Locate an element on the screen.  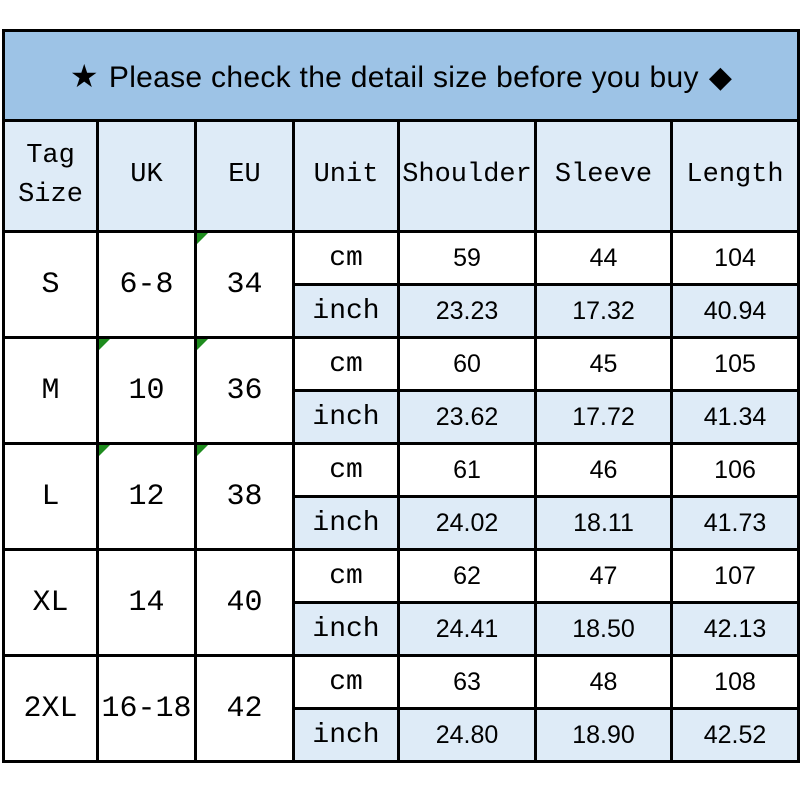
table-row-s-inch: inch 23.23 17.32 40.94 is located at coordinates (402, 311).